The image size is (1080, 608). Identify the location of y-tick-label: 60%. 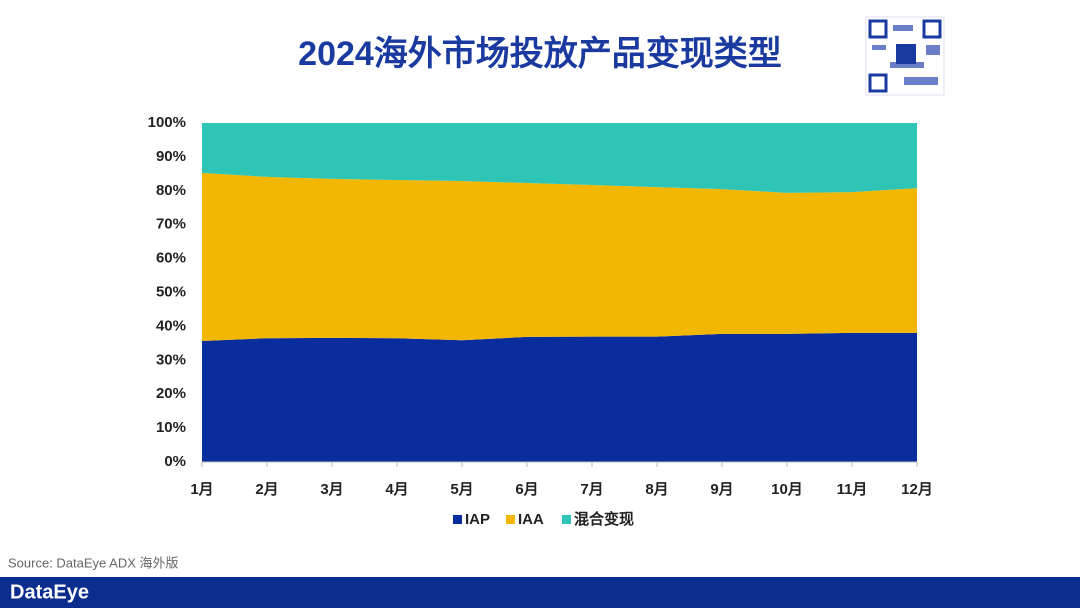
(171, 258).